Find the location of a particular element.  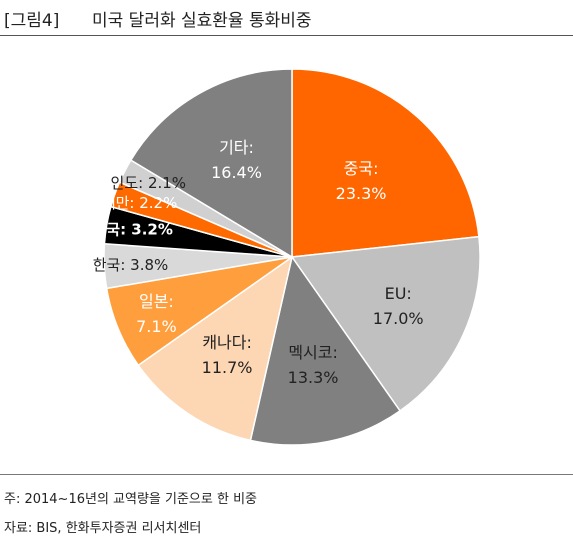

figure-label: [그림4] is located at coordinates (32, 21).